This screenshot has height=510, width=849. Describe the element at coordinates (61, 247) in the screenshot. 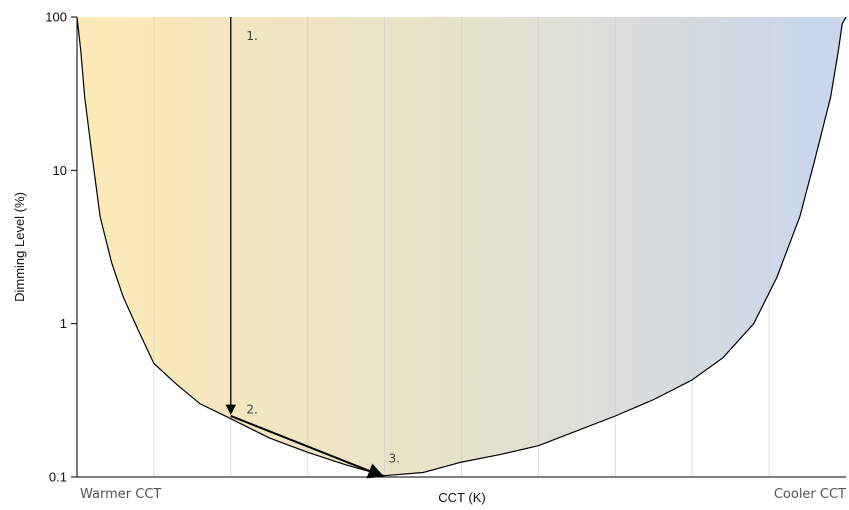

I see `y-tick-labels: 0.1 1 10 100` at that location.